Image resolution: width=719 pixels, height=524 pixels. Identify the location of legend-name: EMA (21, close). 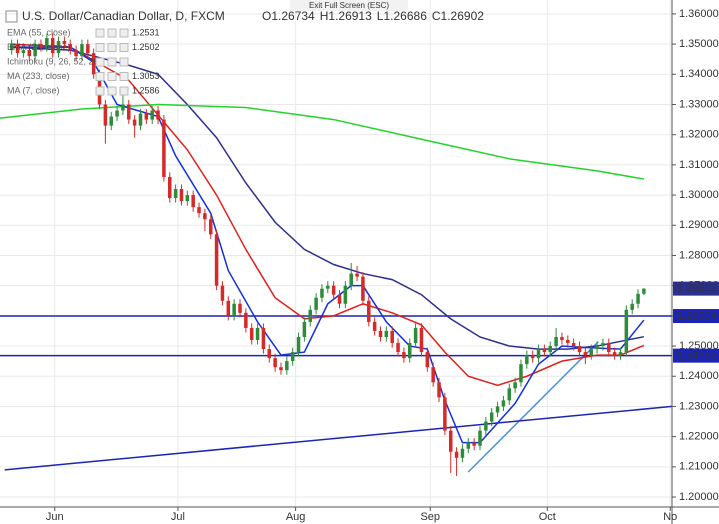
(39, 47).